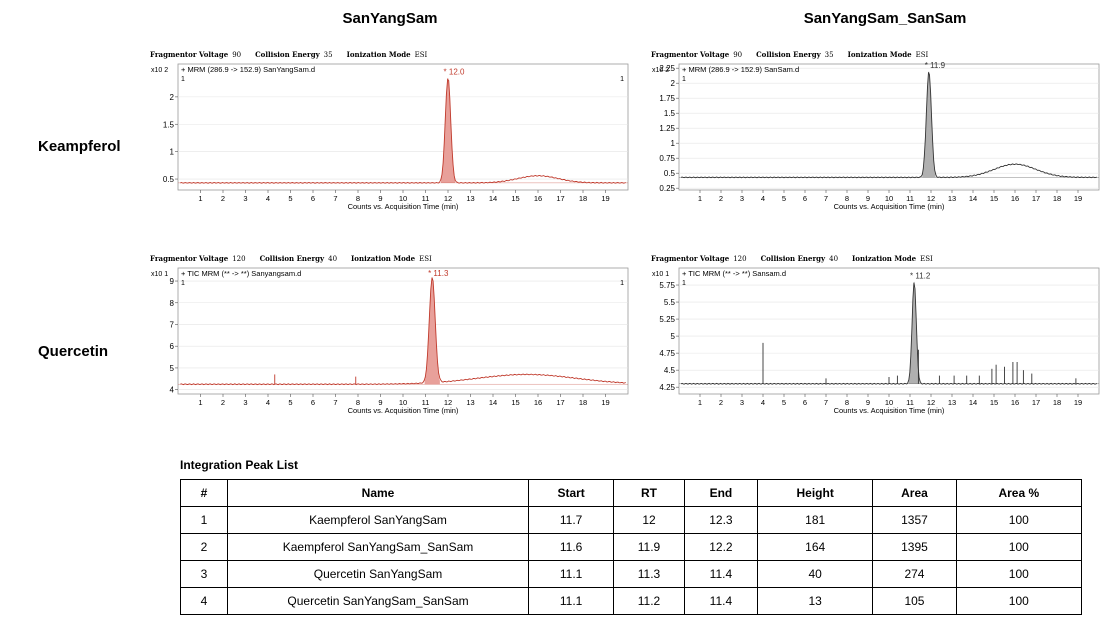 This screenshot has height=640, width=1108. Describe the element at coordinates (914, 574) in the screenshot. I see `table-cell: 274` at that location.